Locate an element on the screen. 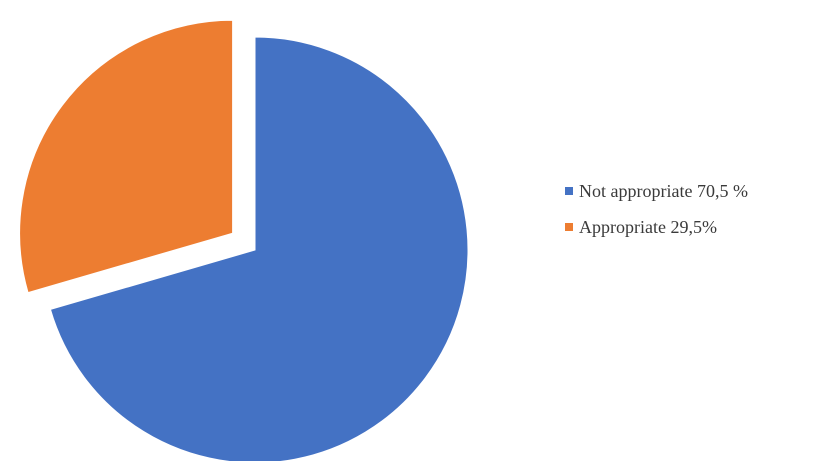  legend-item-appropriate: Appropriate 29,5% is located at coordinates (656, 227).